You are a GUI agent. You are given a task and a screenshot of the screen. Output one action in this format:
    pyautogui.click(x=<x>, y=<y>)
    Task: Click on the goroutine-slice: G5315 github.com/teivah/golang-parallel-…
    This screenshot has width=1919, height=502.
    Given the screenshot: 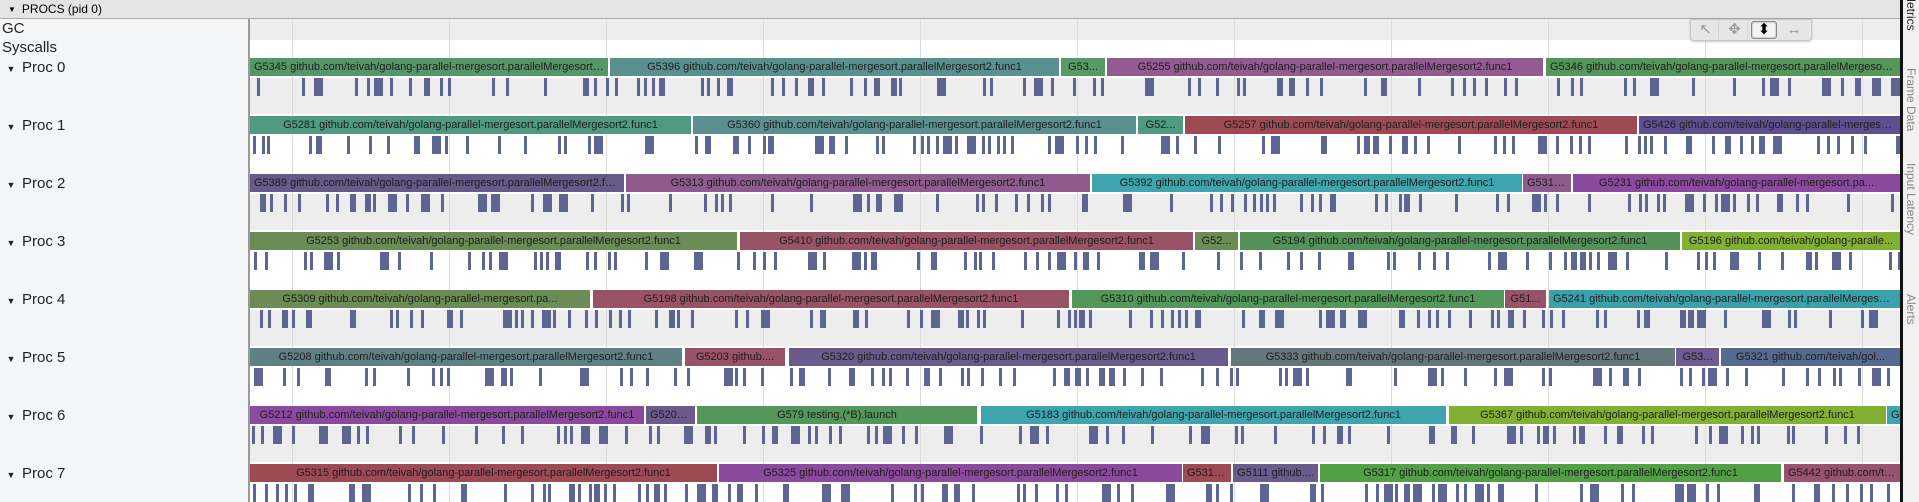 What is the action you would take?
    pyautogui.click(x=483, y=473)
    